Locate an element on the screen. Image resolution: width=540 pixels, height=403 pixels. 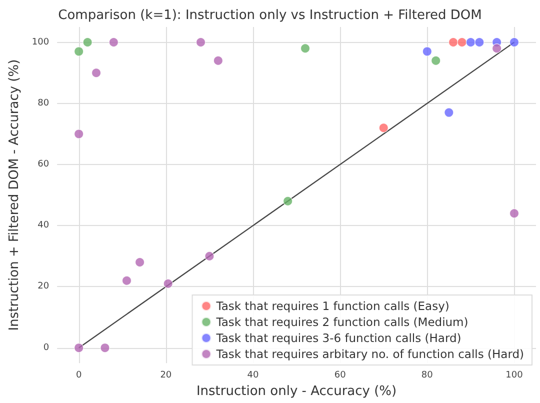
y-tick-label: 40 is located at coordinates (44, 225).